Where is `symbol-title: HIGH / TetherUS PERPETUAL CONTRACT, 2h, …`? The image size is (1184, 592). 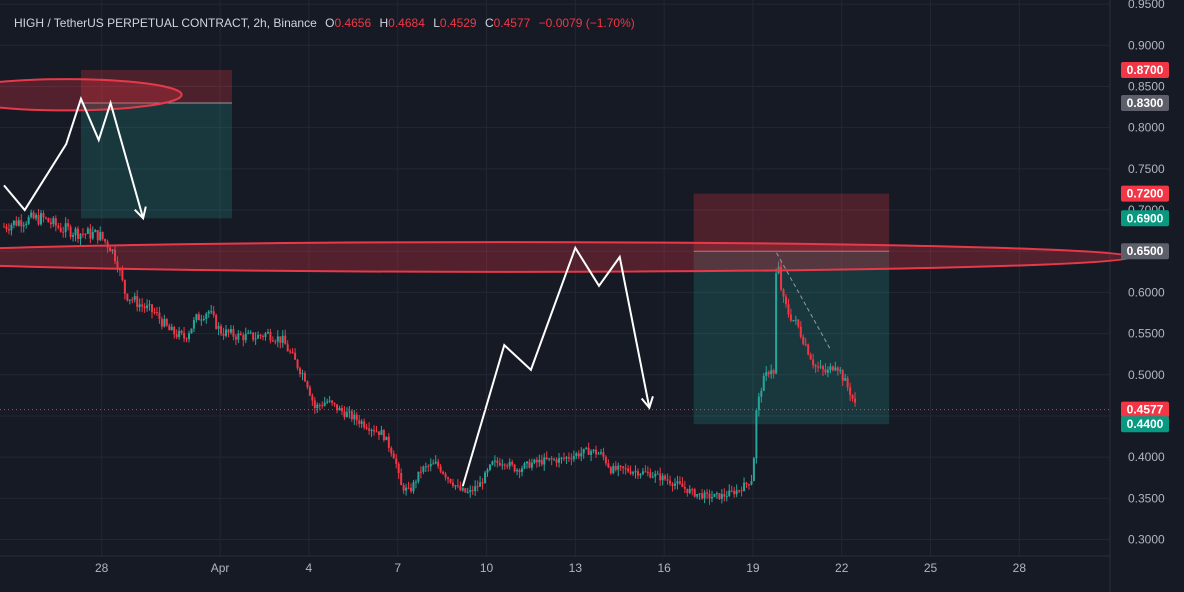 symbol-title: HIGH / TetherUS PERPETUAL CONTRACT, 2h, … is located at coordinates (165, 23).